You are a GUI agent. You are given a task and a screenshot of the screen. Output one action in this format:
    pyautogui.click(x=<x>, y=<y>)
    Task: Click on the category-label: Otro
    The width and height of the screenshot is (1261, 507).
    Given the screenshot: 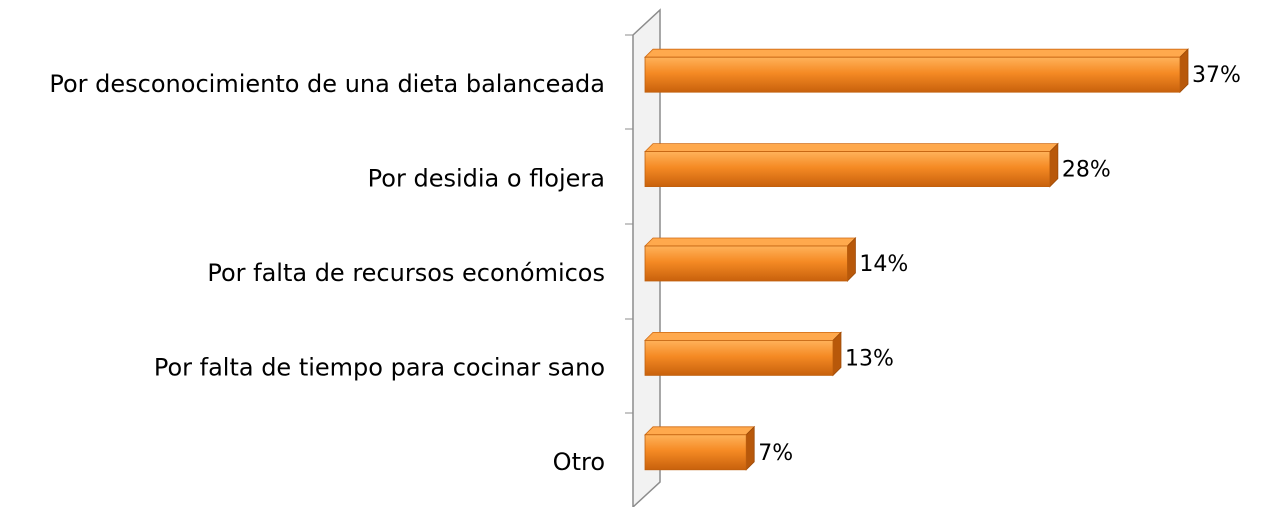 What is the action you would take?
    pyautogui.click(x=579, y=462)
    